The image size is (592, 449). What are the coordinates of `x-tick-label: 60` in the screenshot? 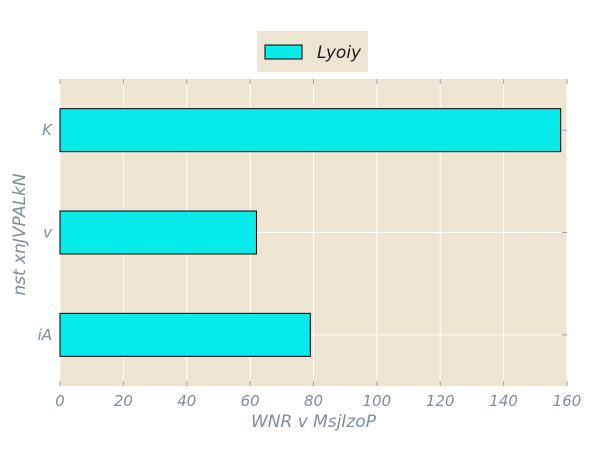 It's located at (250, 401).